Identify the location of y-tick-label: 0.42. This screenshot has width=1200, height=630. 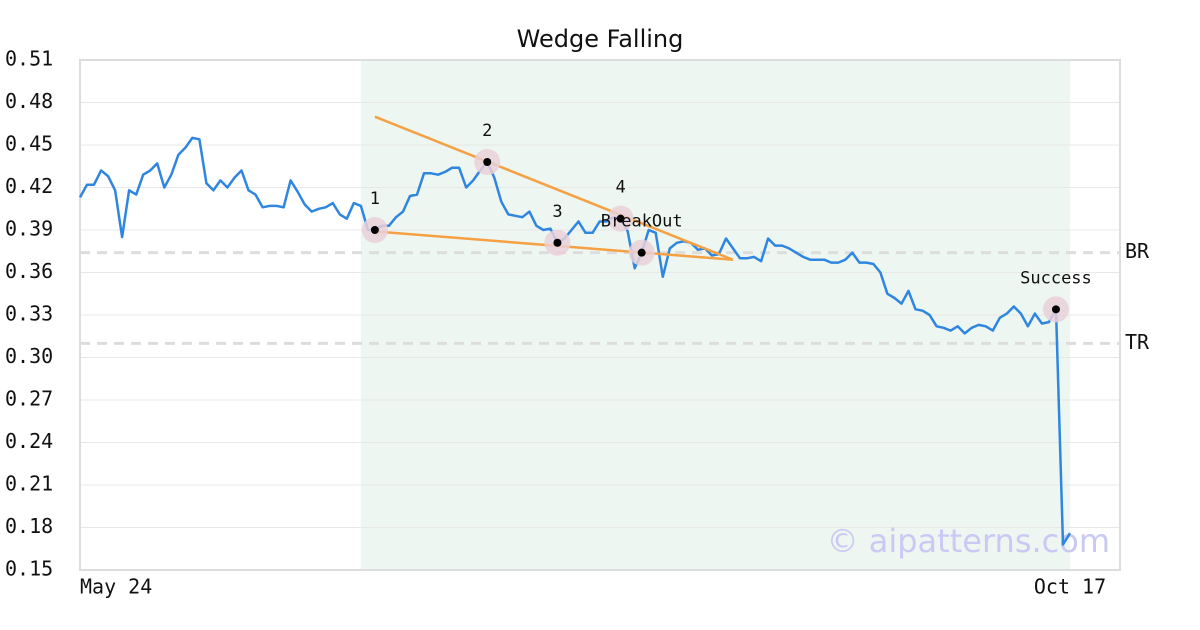
(29, 186).